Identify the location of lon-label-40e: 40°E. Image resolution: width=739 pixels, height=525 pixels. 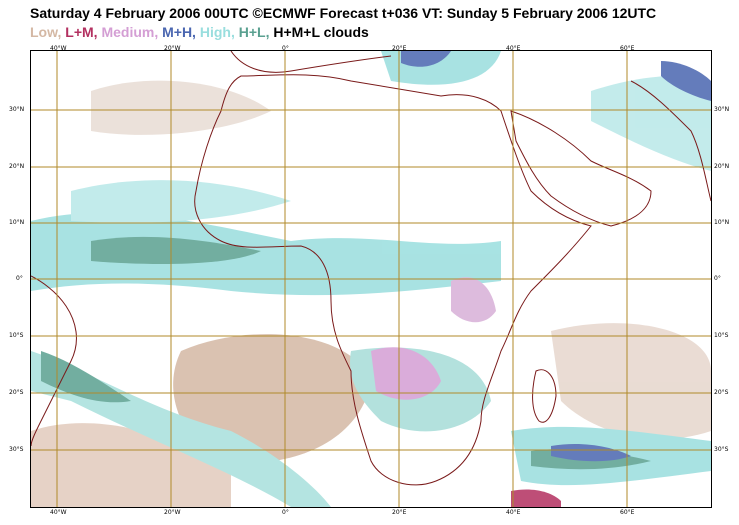
(513, 512).